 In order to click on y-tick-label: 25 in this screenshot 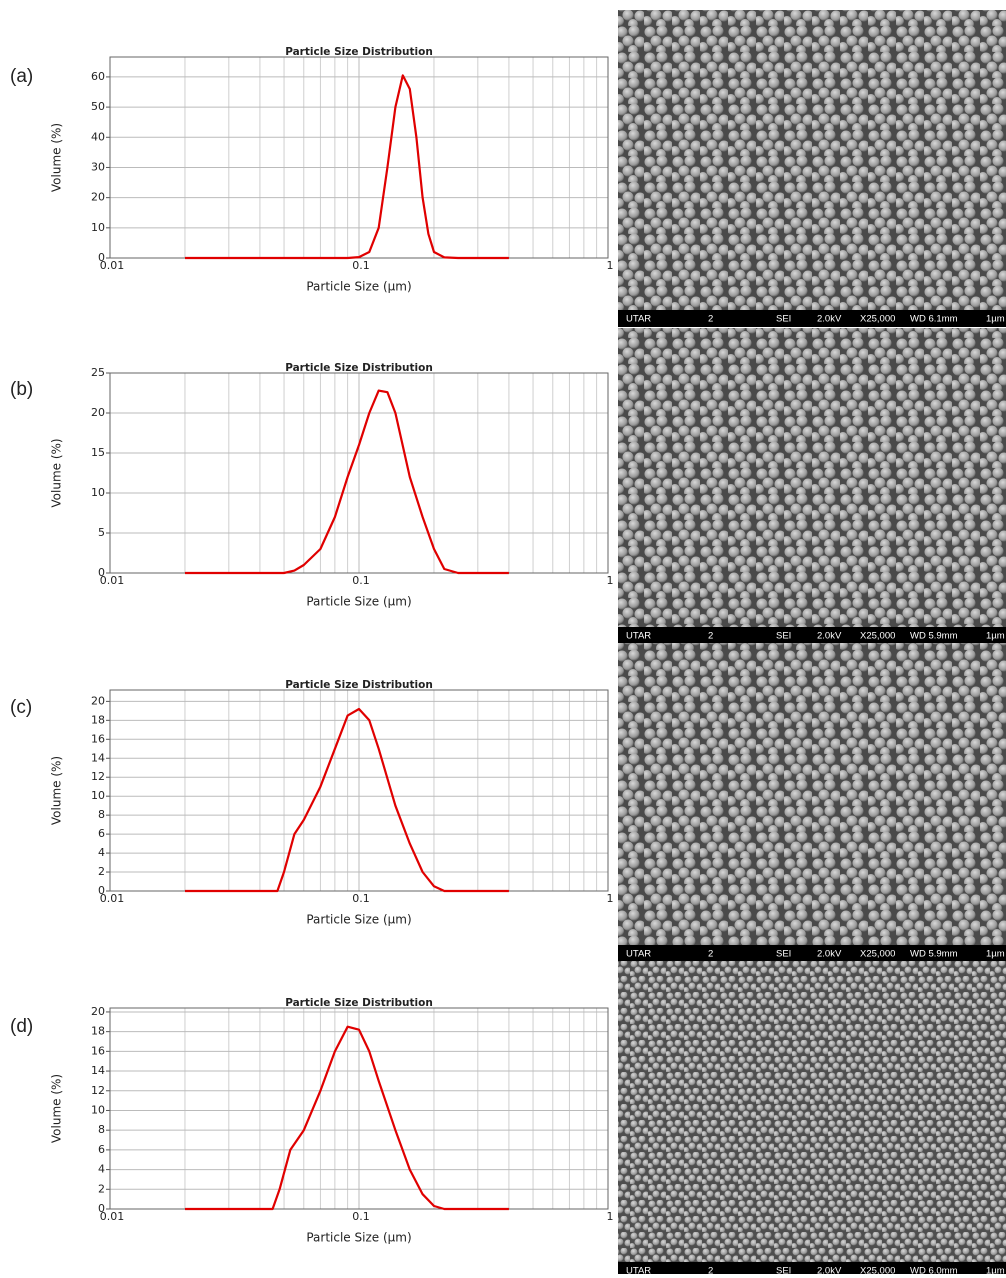, I will do `click(98, 372)`.